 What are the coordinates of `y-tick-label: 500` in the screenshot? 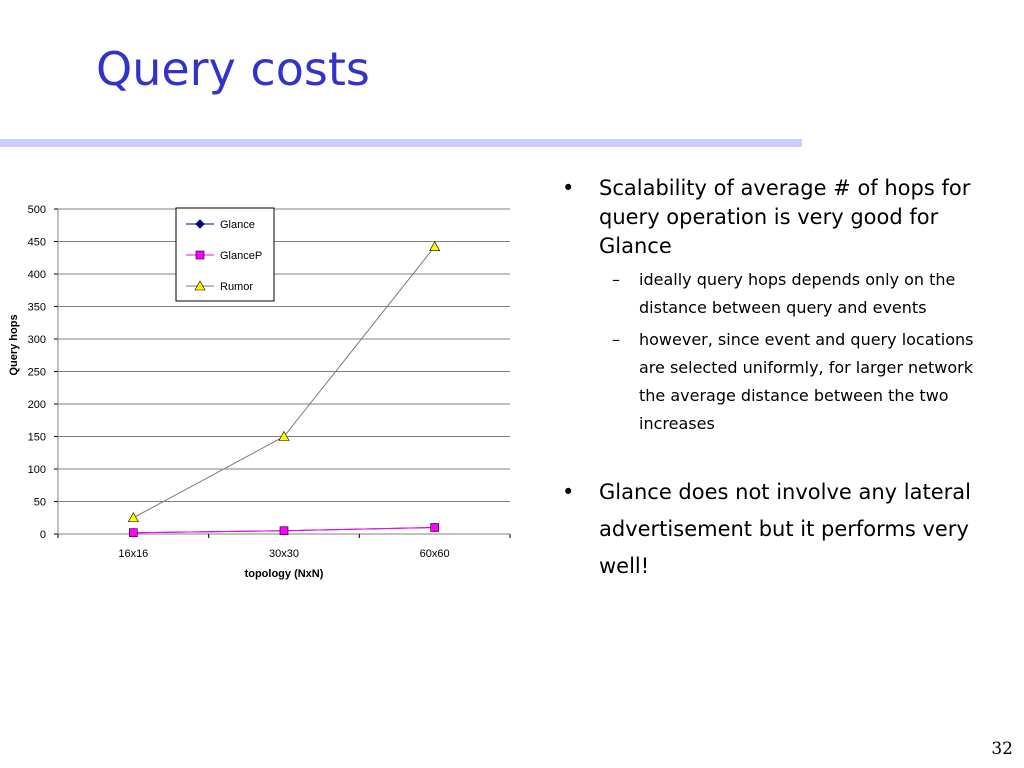 It's located at (37, 210).